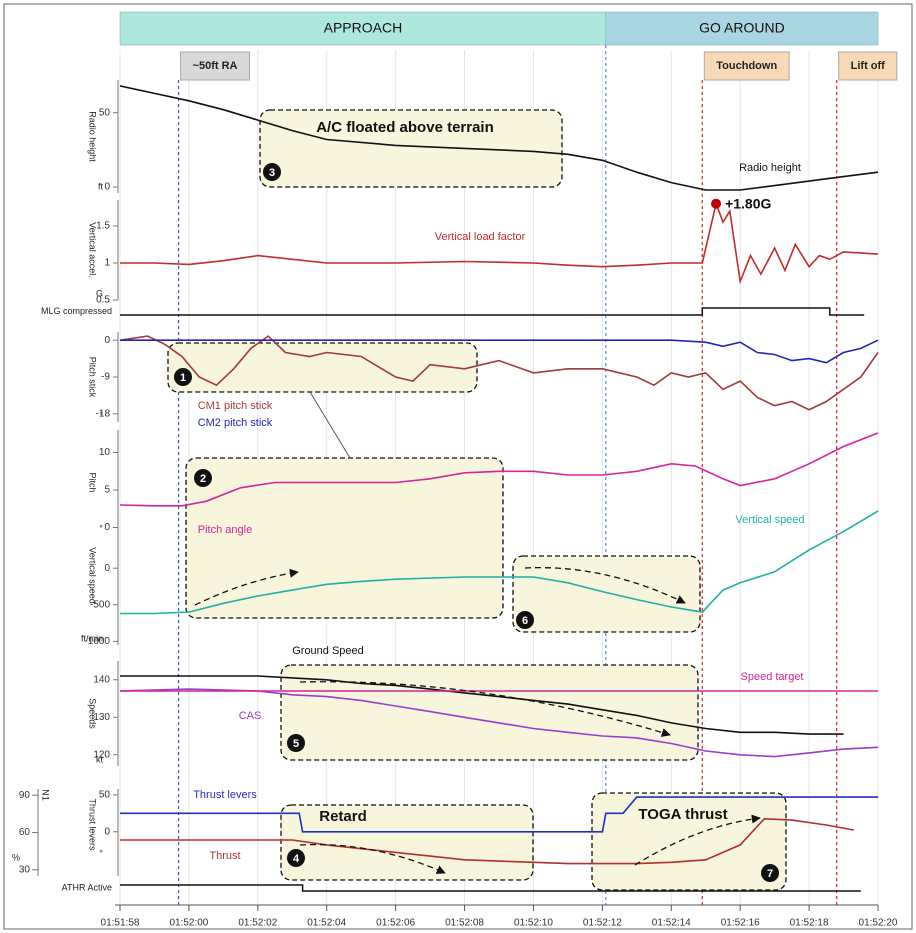 The width and height of the screenshot is (916, 933). I want to click on y-tick-label: -18, so click(103, 413).